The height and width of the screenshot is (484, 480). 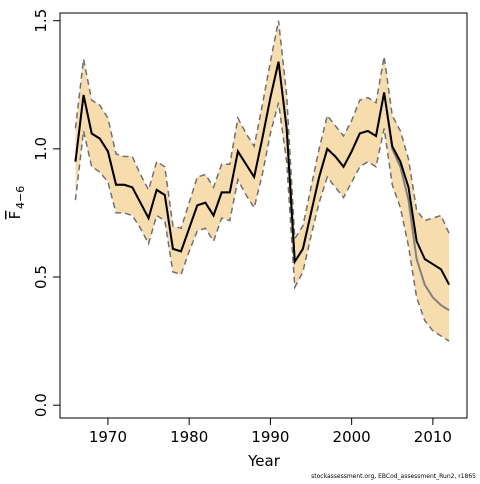 I want to click on x-axis-label: Year, so click(x=264, y=461).